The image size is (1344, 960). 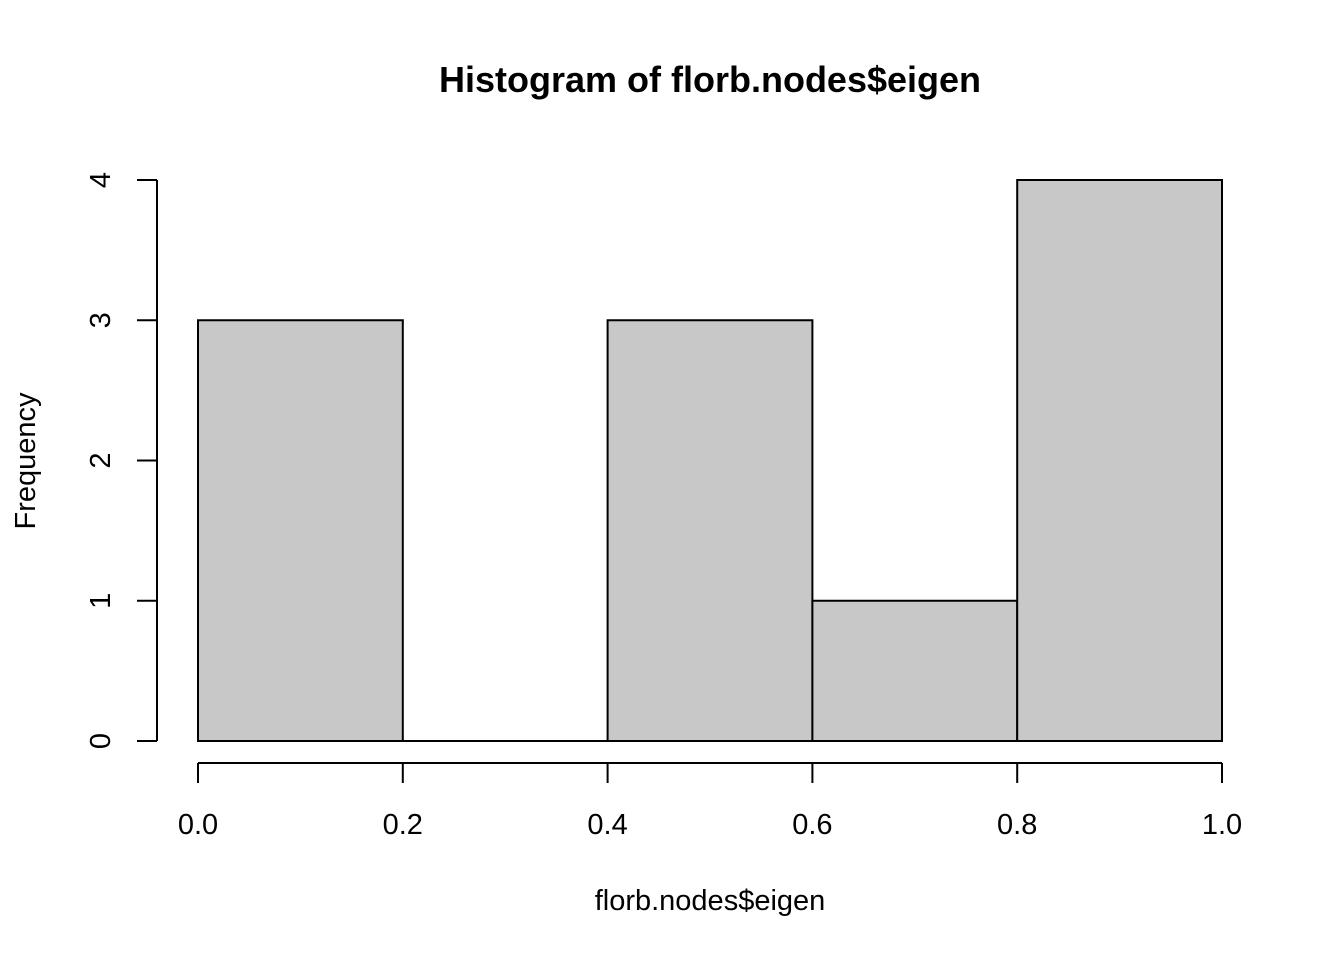 I want to click on x-axis-label: florb.nodes$eigen, so click(x=710, y=901).